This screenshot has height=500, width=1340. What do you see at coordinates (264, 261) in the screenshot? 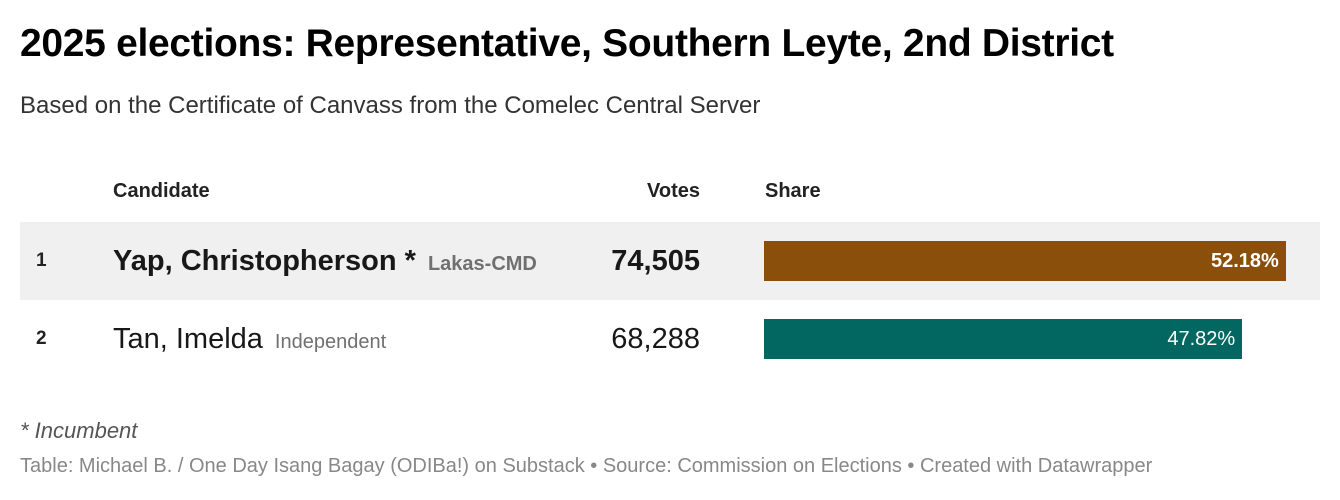
I see `candidate-name: Yap, Christopherson *` at bounding box center [264, 261].